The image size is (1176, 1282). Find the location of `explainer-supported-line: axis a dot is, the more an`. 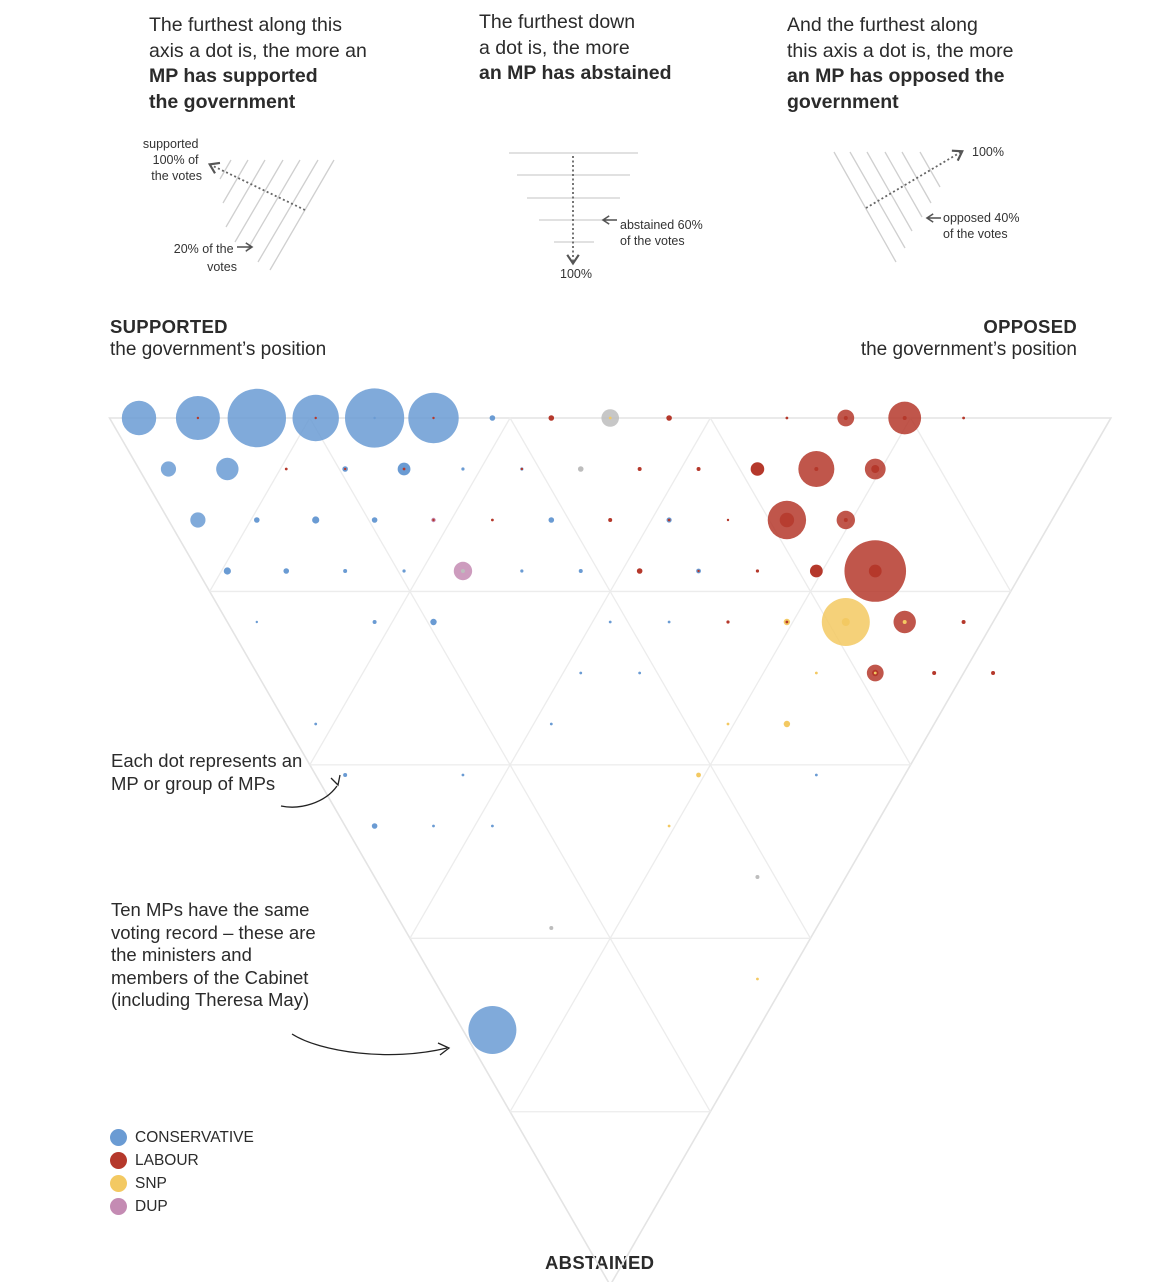

explainer-supported-line: axis a dot is, the more an is located at coordinates (258, 50).